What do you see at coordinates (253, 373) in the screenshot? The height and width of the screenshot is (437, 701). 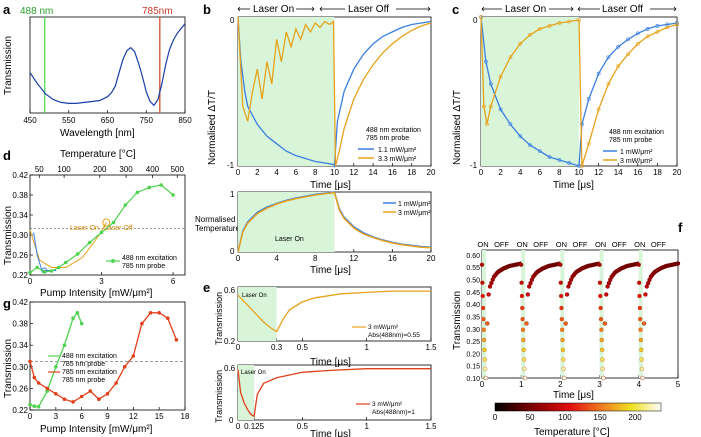 I see `panel-e-bottom-laser-on: Laser On` at bounding box center [253, 373].